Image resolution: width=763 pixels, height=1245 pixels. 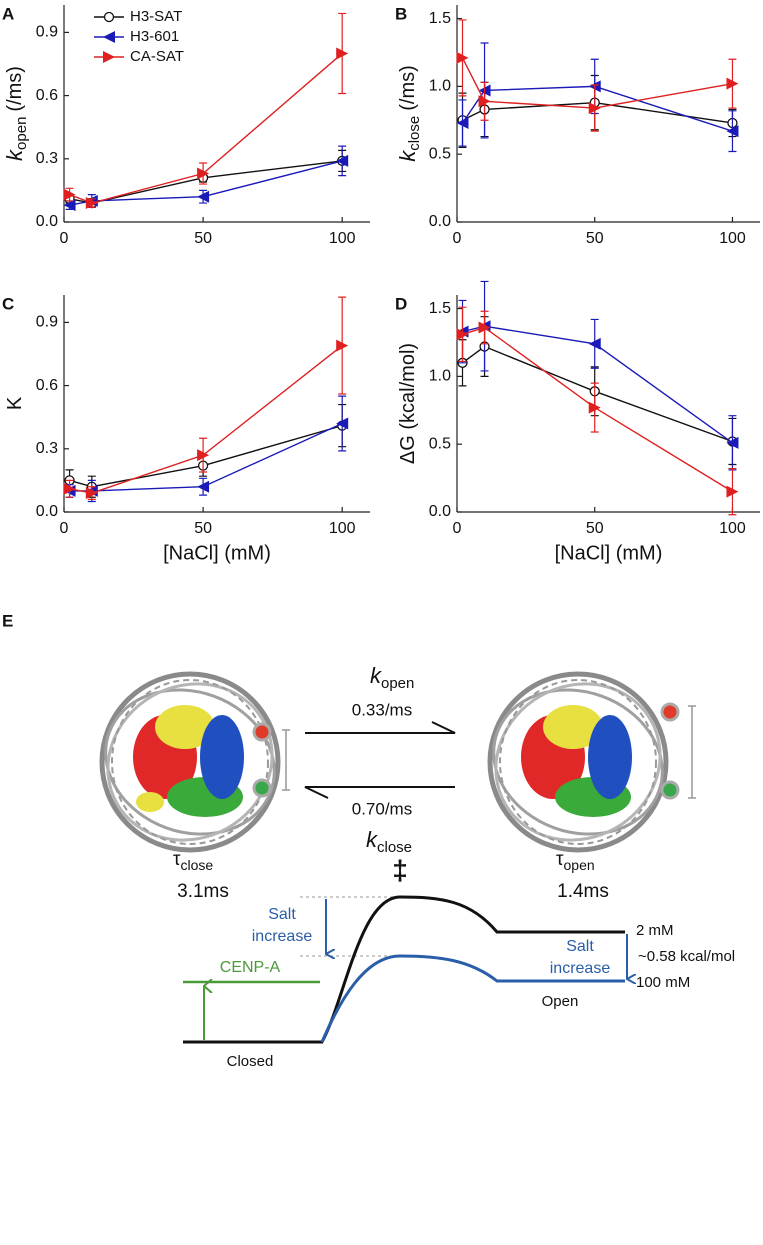 I want to click on state-label: Closed, so click(x=250, y=1061).